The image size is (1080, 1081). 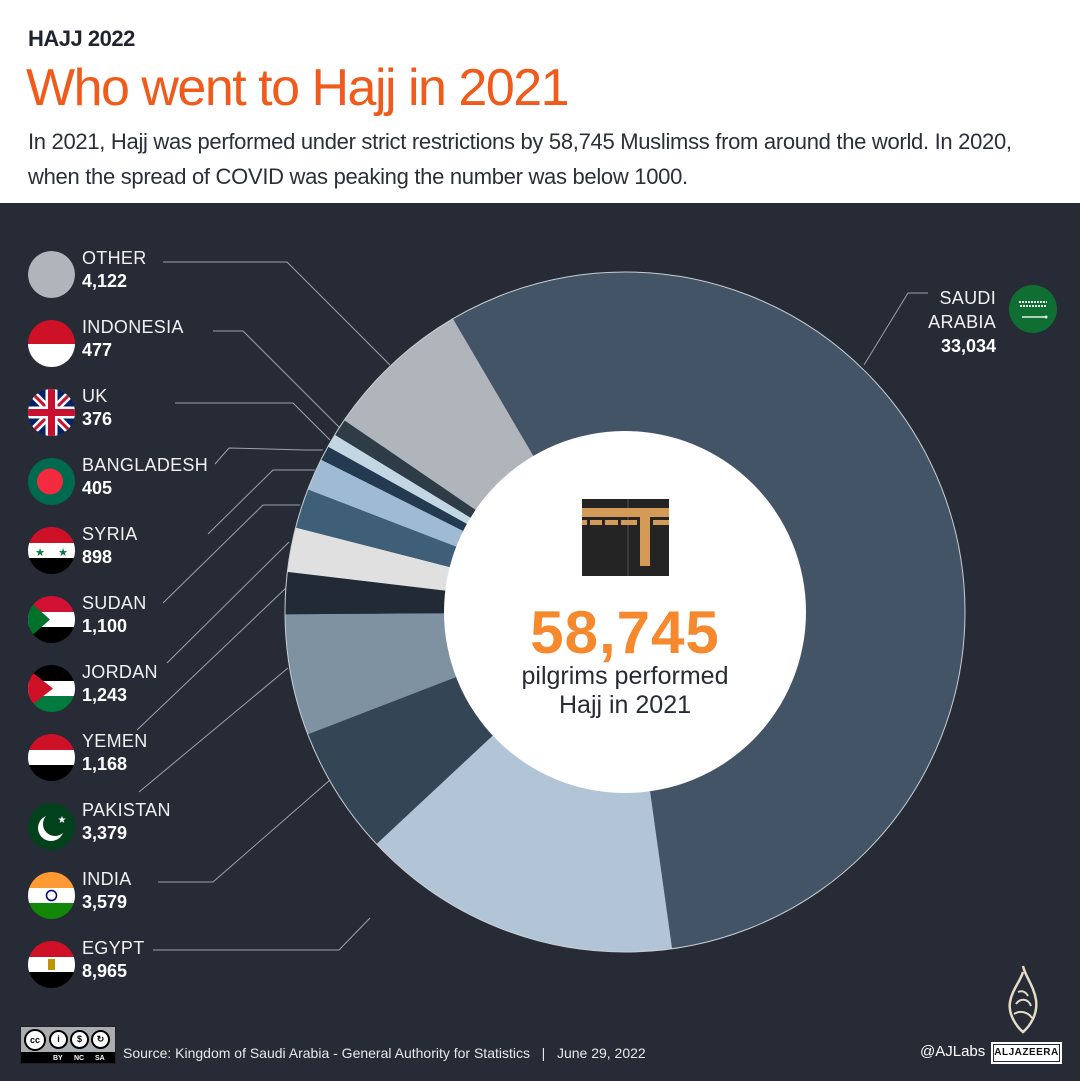 What do you see at coordinates (895, 329) in the screenshot?
I see `leader-line-saudi` at bounding box center [895, 329].